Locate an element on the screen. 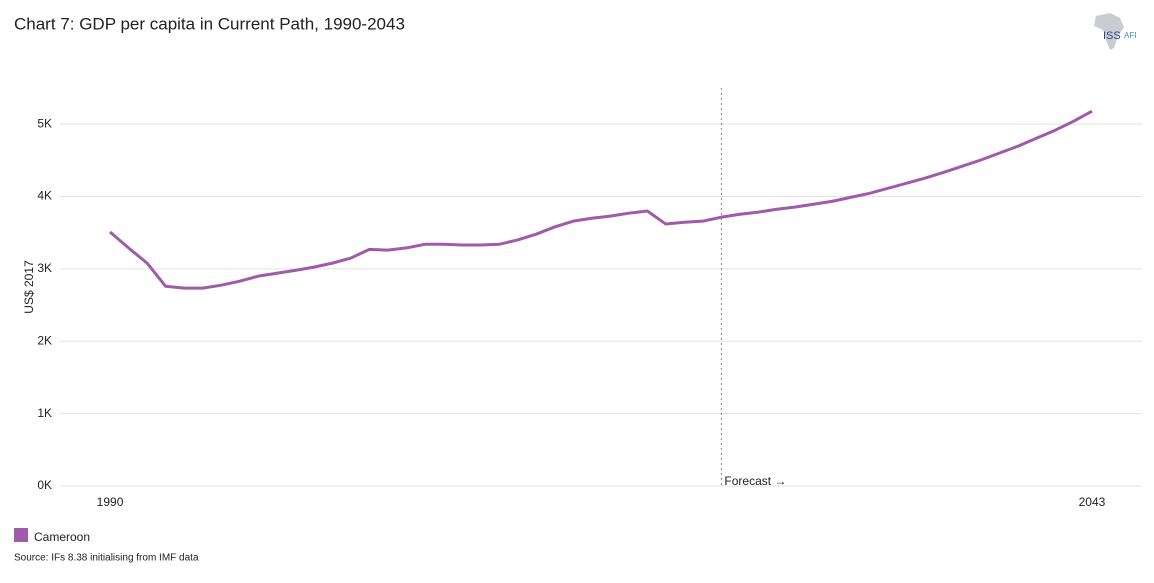  logo: ISS AFI is located at coordinates (1115, 31).